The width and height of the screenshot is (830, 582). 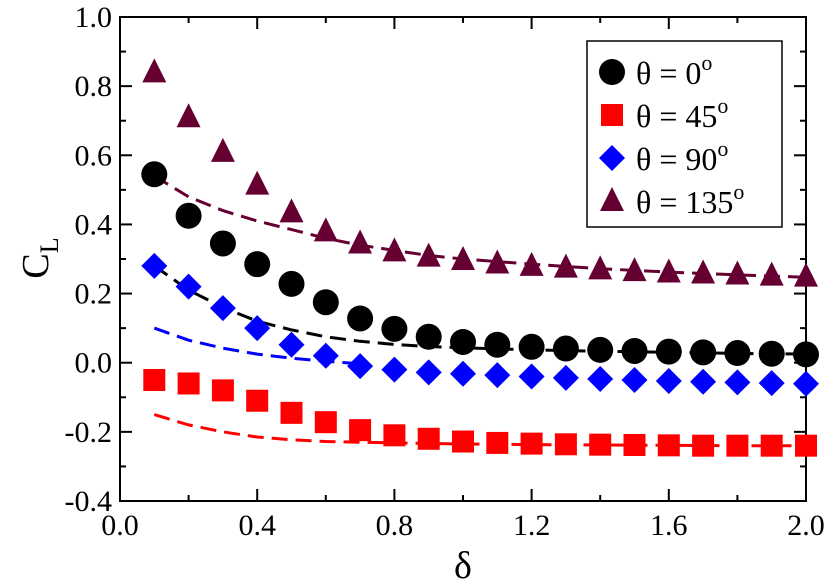 What do you see at coordinates (94, 17) in the screenshot?
I see `y-tick-label: 1.0` at bounding box center [94, 17].